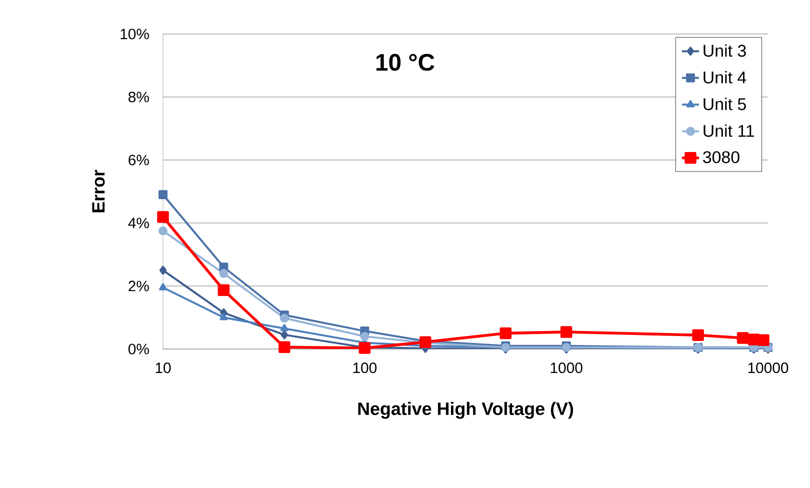  What do you see at coordinates (138, 160) in the screenshot?
I see `y-tick-label: 6%` at bounding box center [138, 160].